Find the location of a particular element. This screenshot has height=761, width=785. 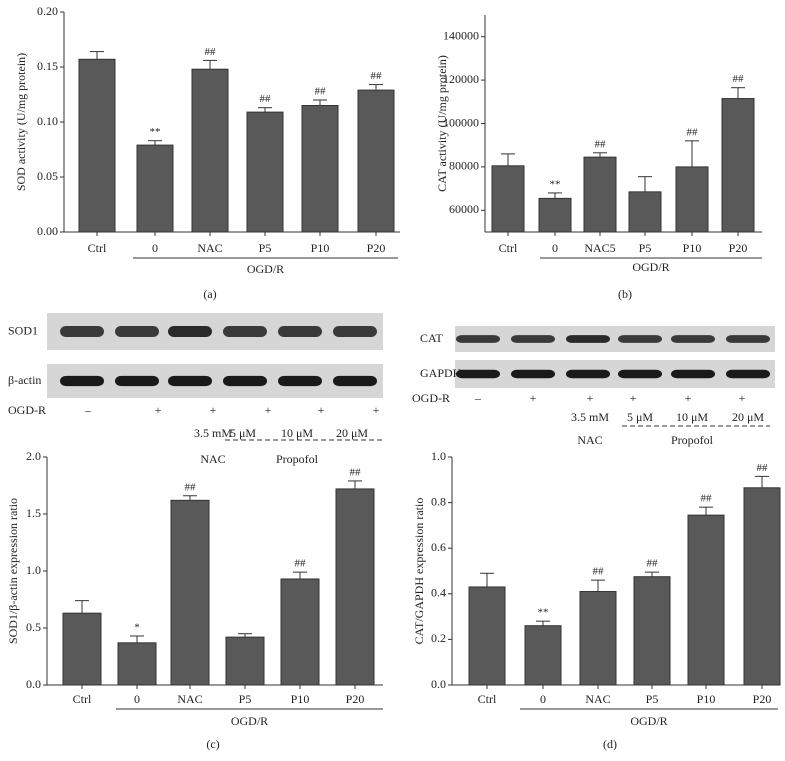

y-tick-label: 60000 is located at coordinates (464, 209).